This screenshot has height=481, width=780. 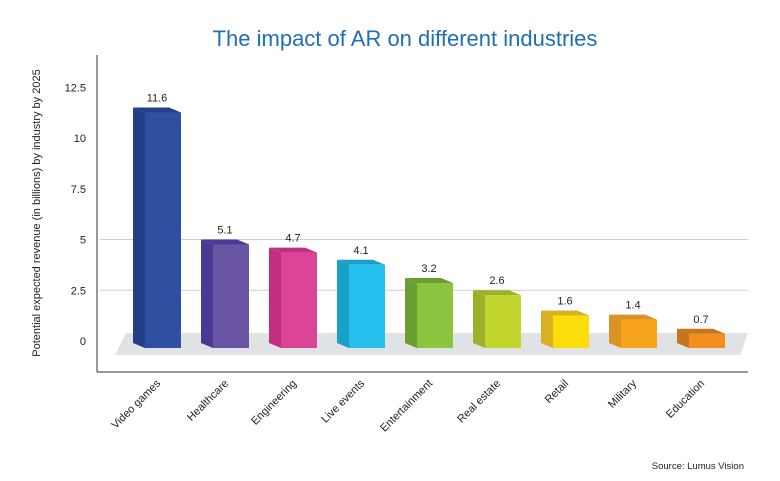 I want to click on x-tick-label: Engineering, so click(x=274, y=403).